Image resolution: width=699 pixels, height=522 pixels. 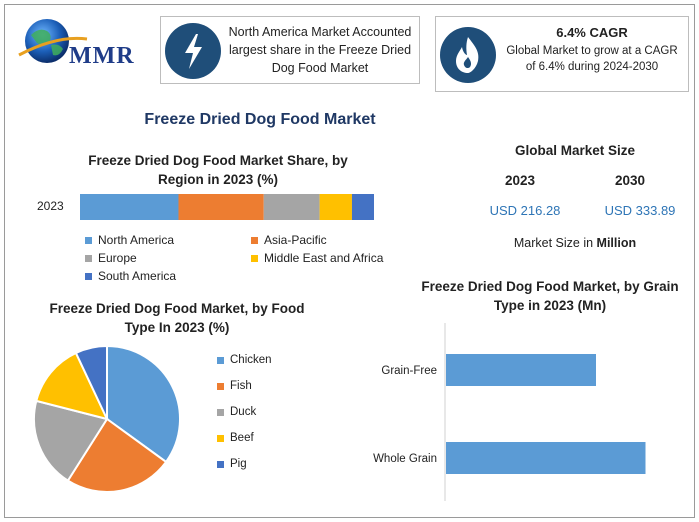 What do you see at coordinates (546, 458) in the screenshot?
I see `grain-bar-whole-grain` at bounding box center [546, 458].